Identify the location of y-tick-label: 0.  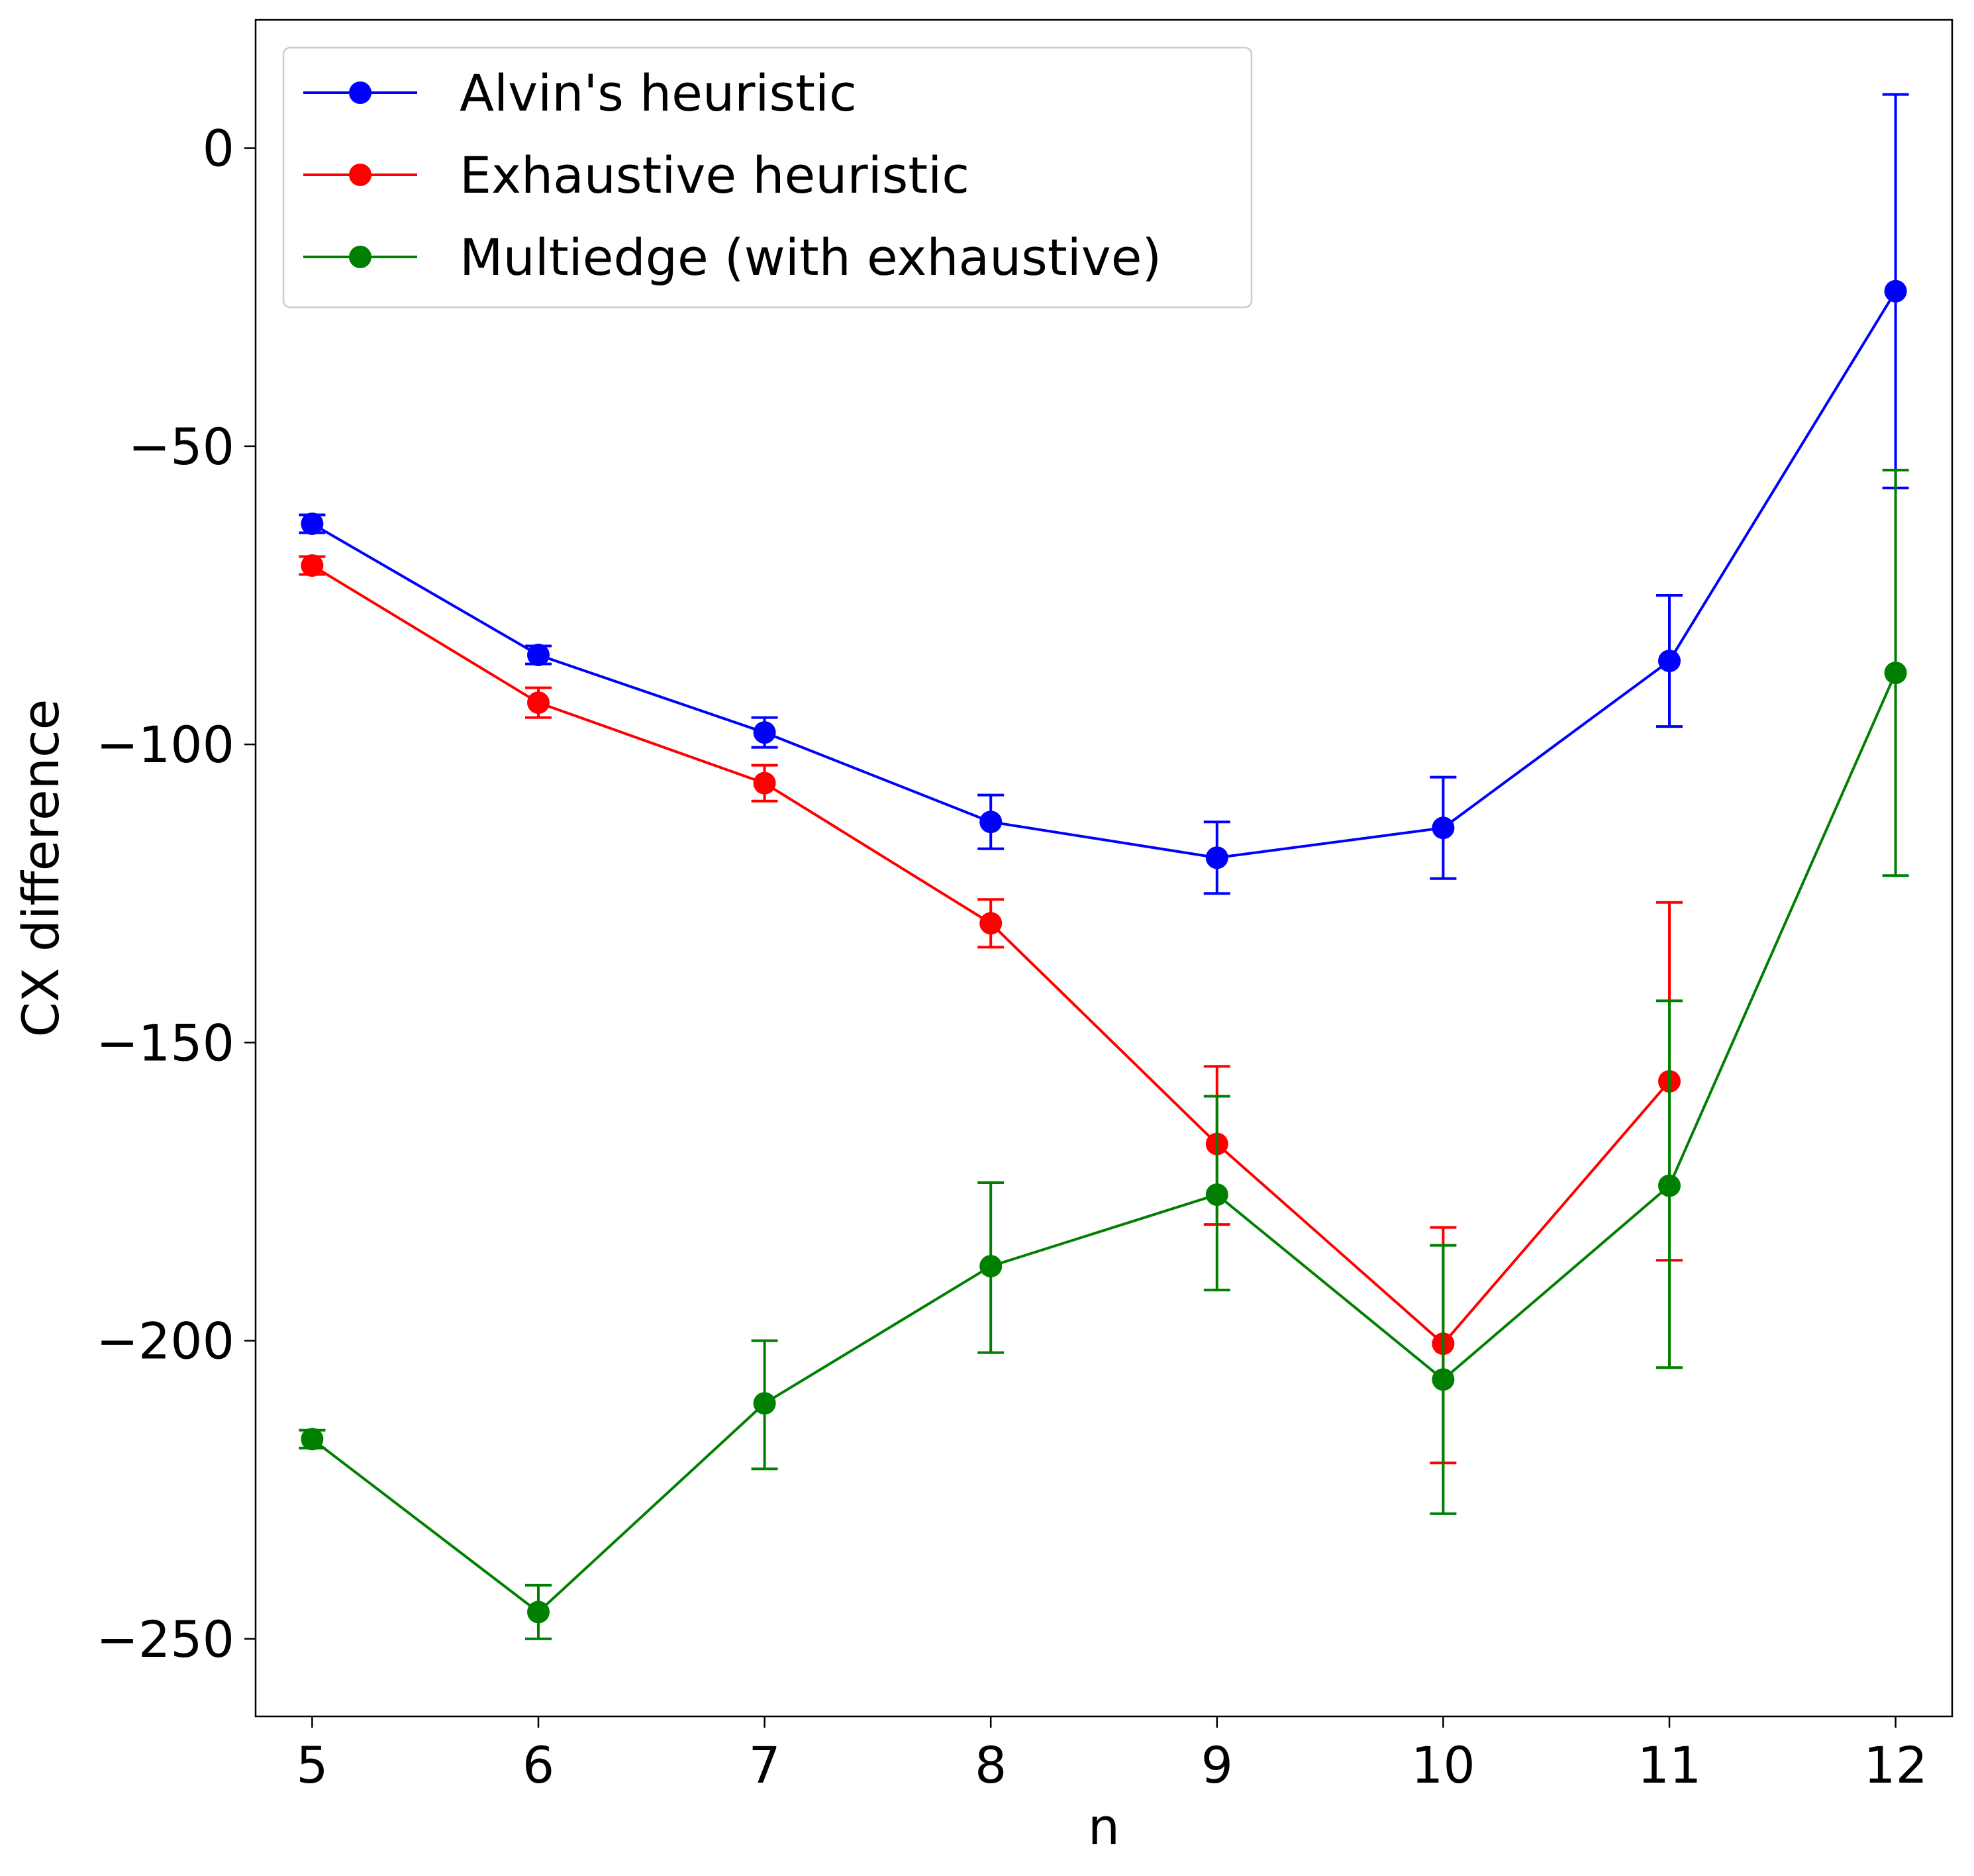
(218, 148).